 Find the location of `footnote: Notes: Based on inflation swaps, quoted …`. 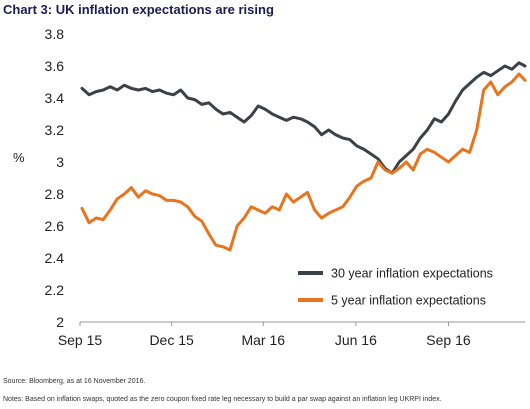

footnote: Notes: Based on inflation swaps, quoted … is located at coordinates (222, 399).